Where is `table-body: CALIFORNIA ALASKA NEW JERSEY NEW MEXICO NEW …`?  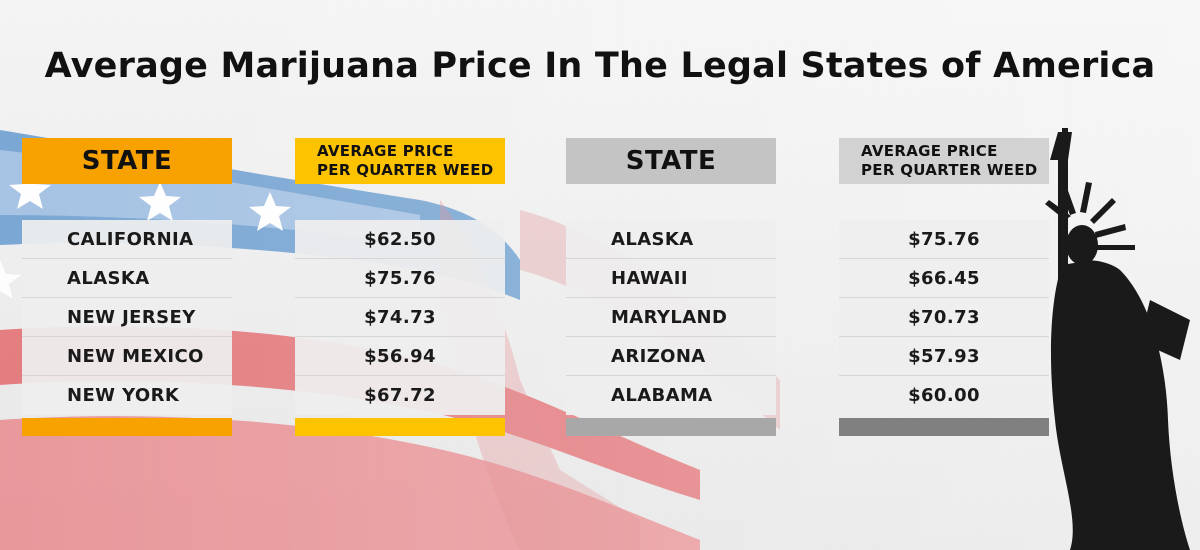 table-body: CALIFORNIA ALASKA NEW JERSEY NEW MEXICO NEW … is located at coordinates (127, 317).